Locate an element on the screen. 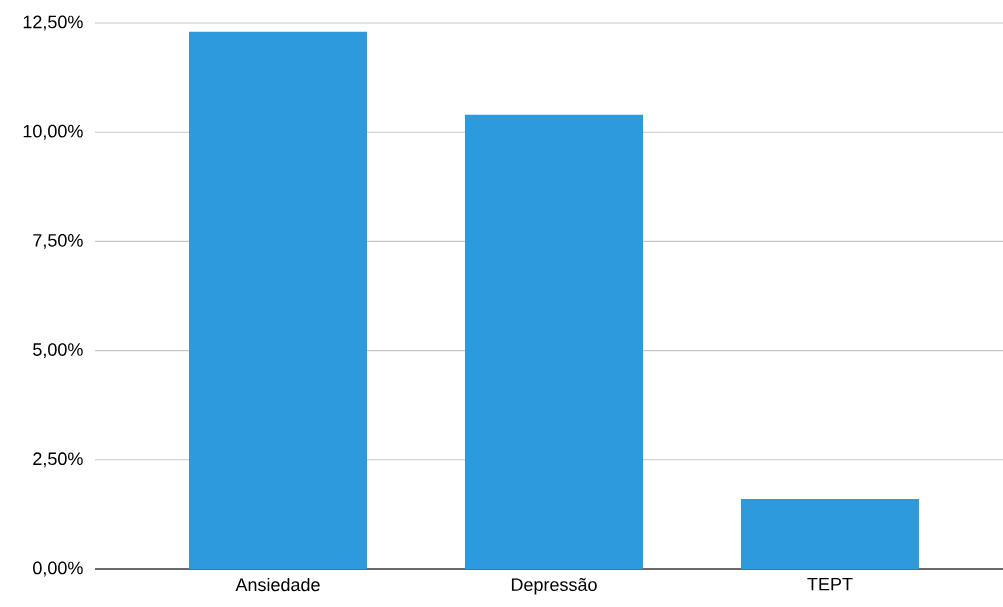  y-tick-label: 12,50% is located at coordinates (53, 23).